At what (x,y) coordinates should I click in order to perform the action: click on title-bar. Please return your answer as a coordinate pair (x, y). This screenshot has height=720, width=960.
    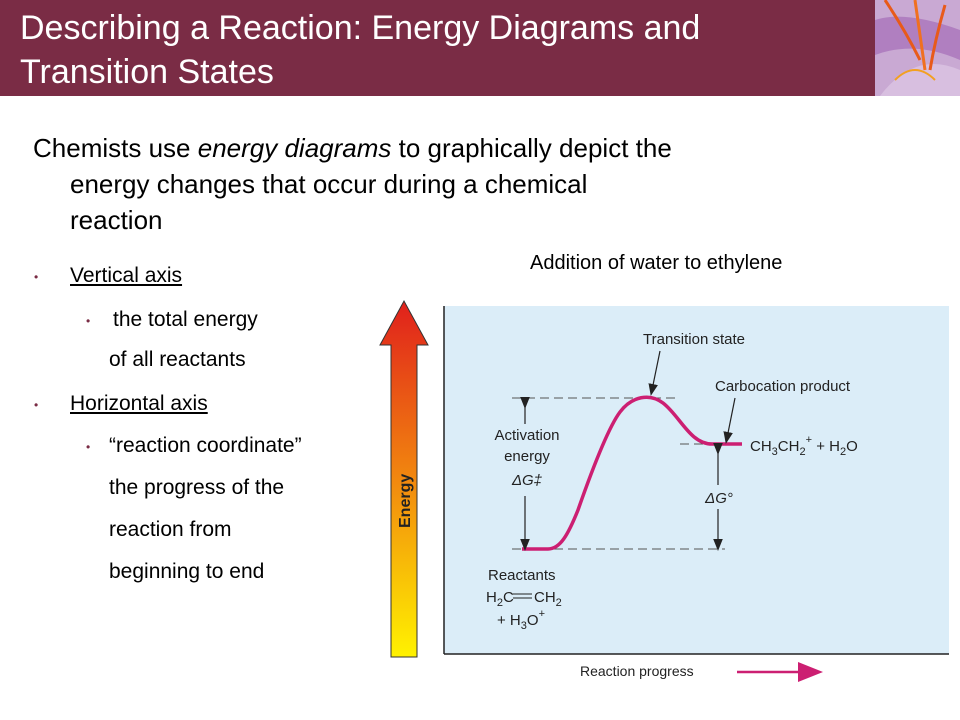
    Looking at the image, I should click on (437, 48).